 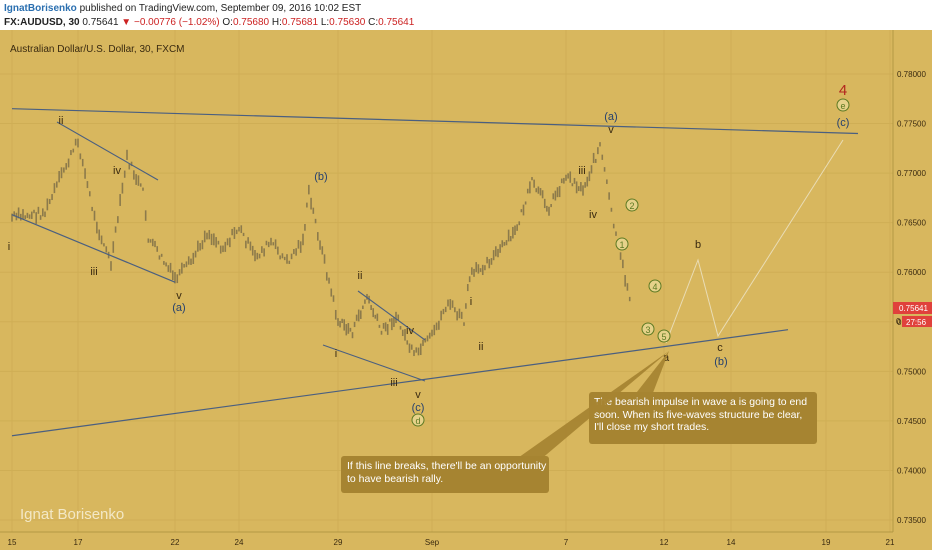 What do you see at coordinates (664, 542) in the screenshot?
I see `time-tick-label: 12` at bounding box center [664, 542].